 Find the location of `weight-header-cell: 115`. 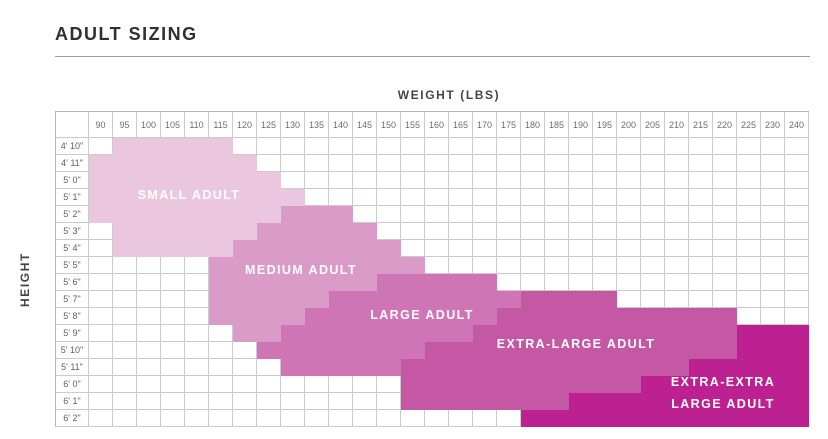

weight-header-cell: 115 is located at coordinates (221, 125).